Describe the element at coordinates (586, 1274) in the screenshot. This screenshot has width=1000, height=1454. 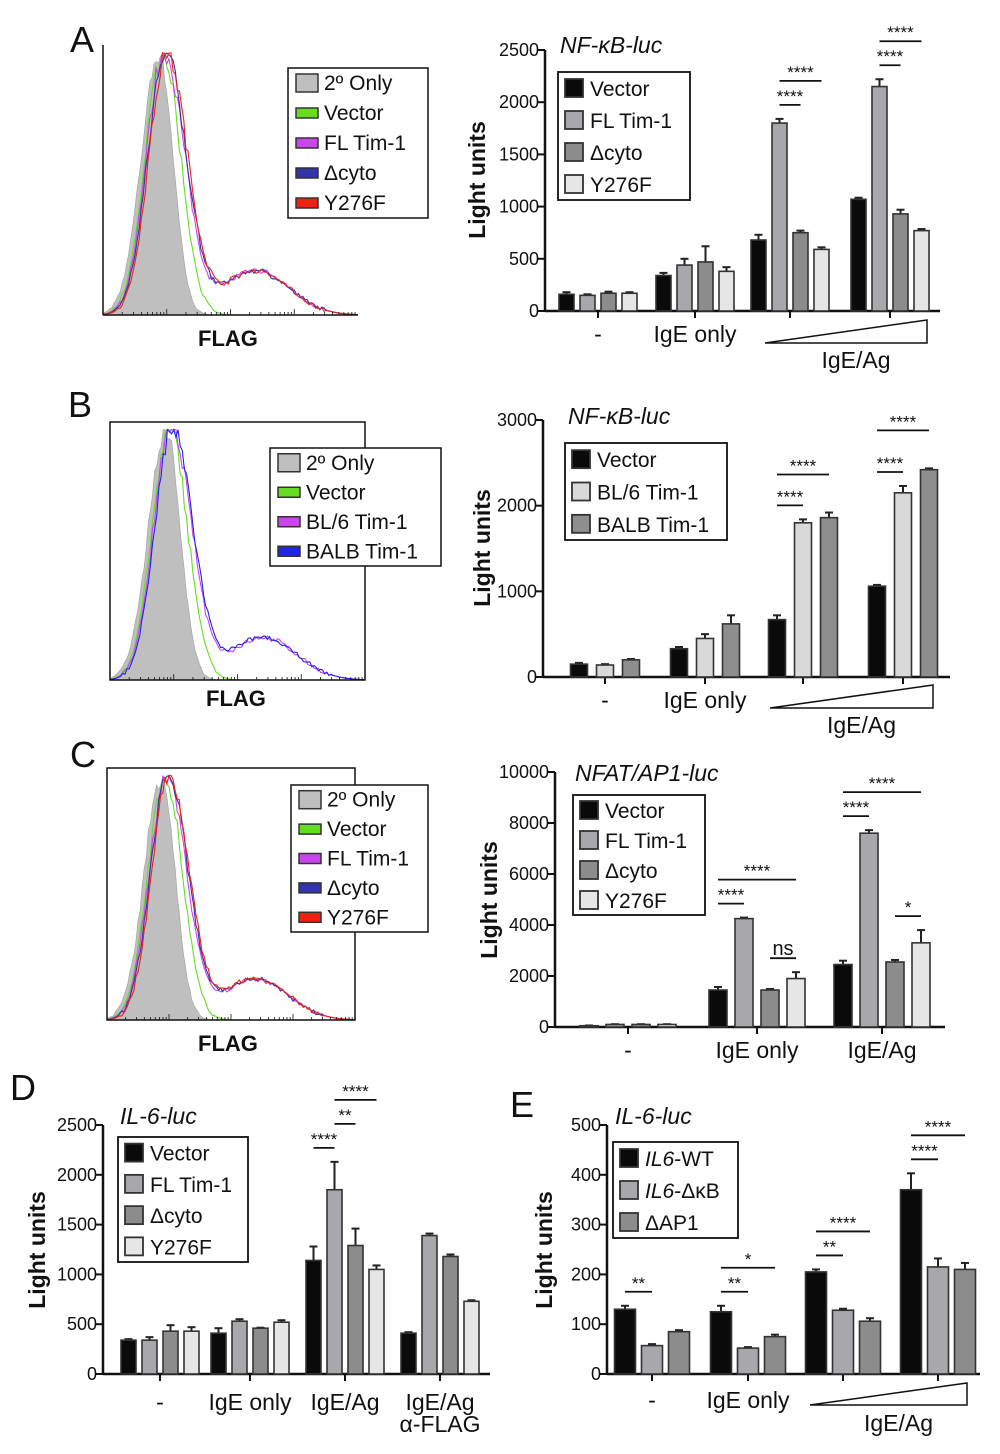
I see `y-tick-label: 200` at that location.